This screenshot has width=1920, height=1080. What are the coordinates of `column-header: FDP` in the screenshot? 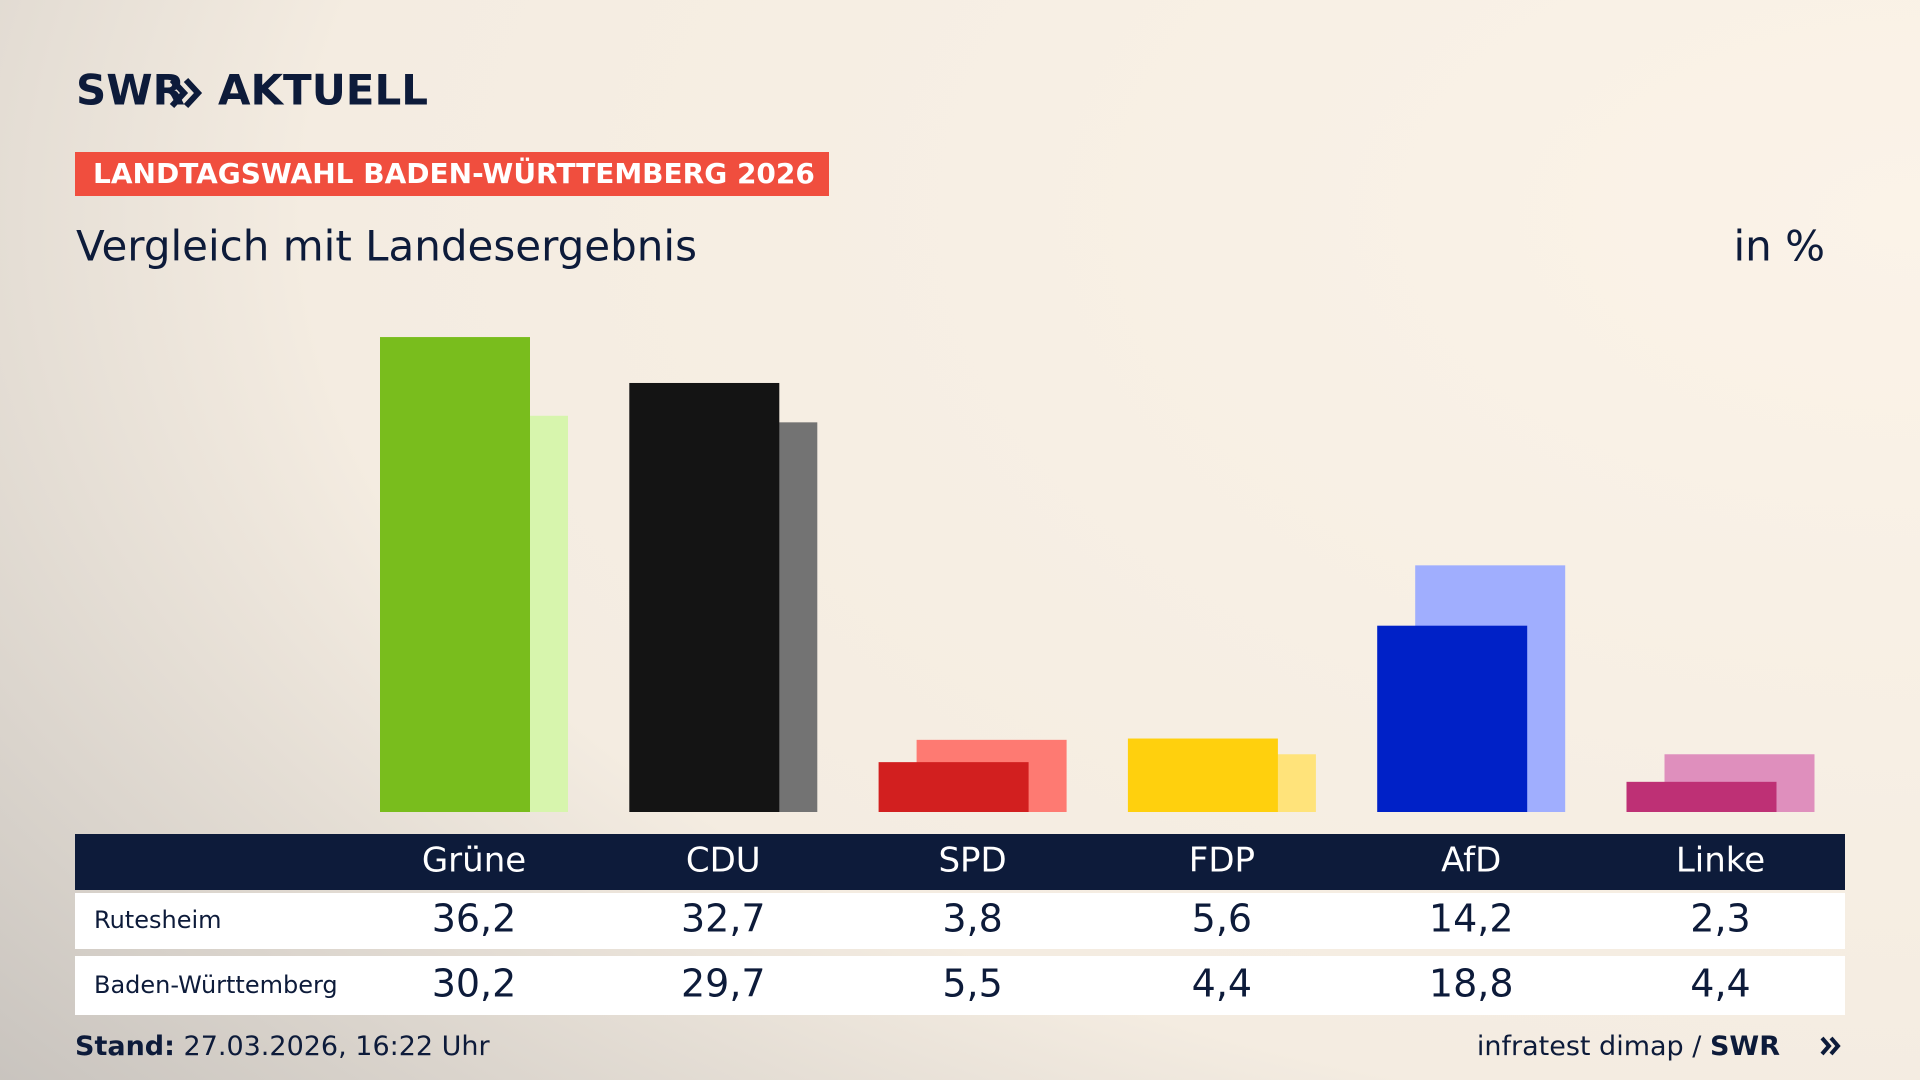 It's located at (1222, 861).